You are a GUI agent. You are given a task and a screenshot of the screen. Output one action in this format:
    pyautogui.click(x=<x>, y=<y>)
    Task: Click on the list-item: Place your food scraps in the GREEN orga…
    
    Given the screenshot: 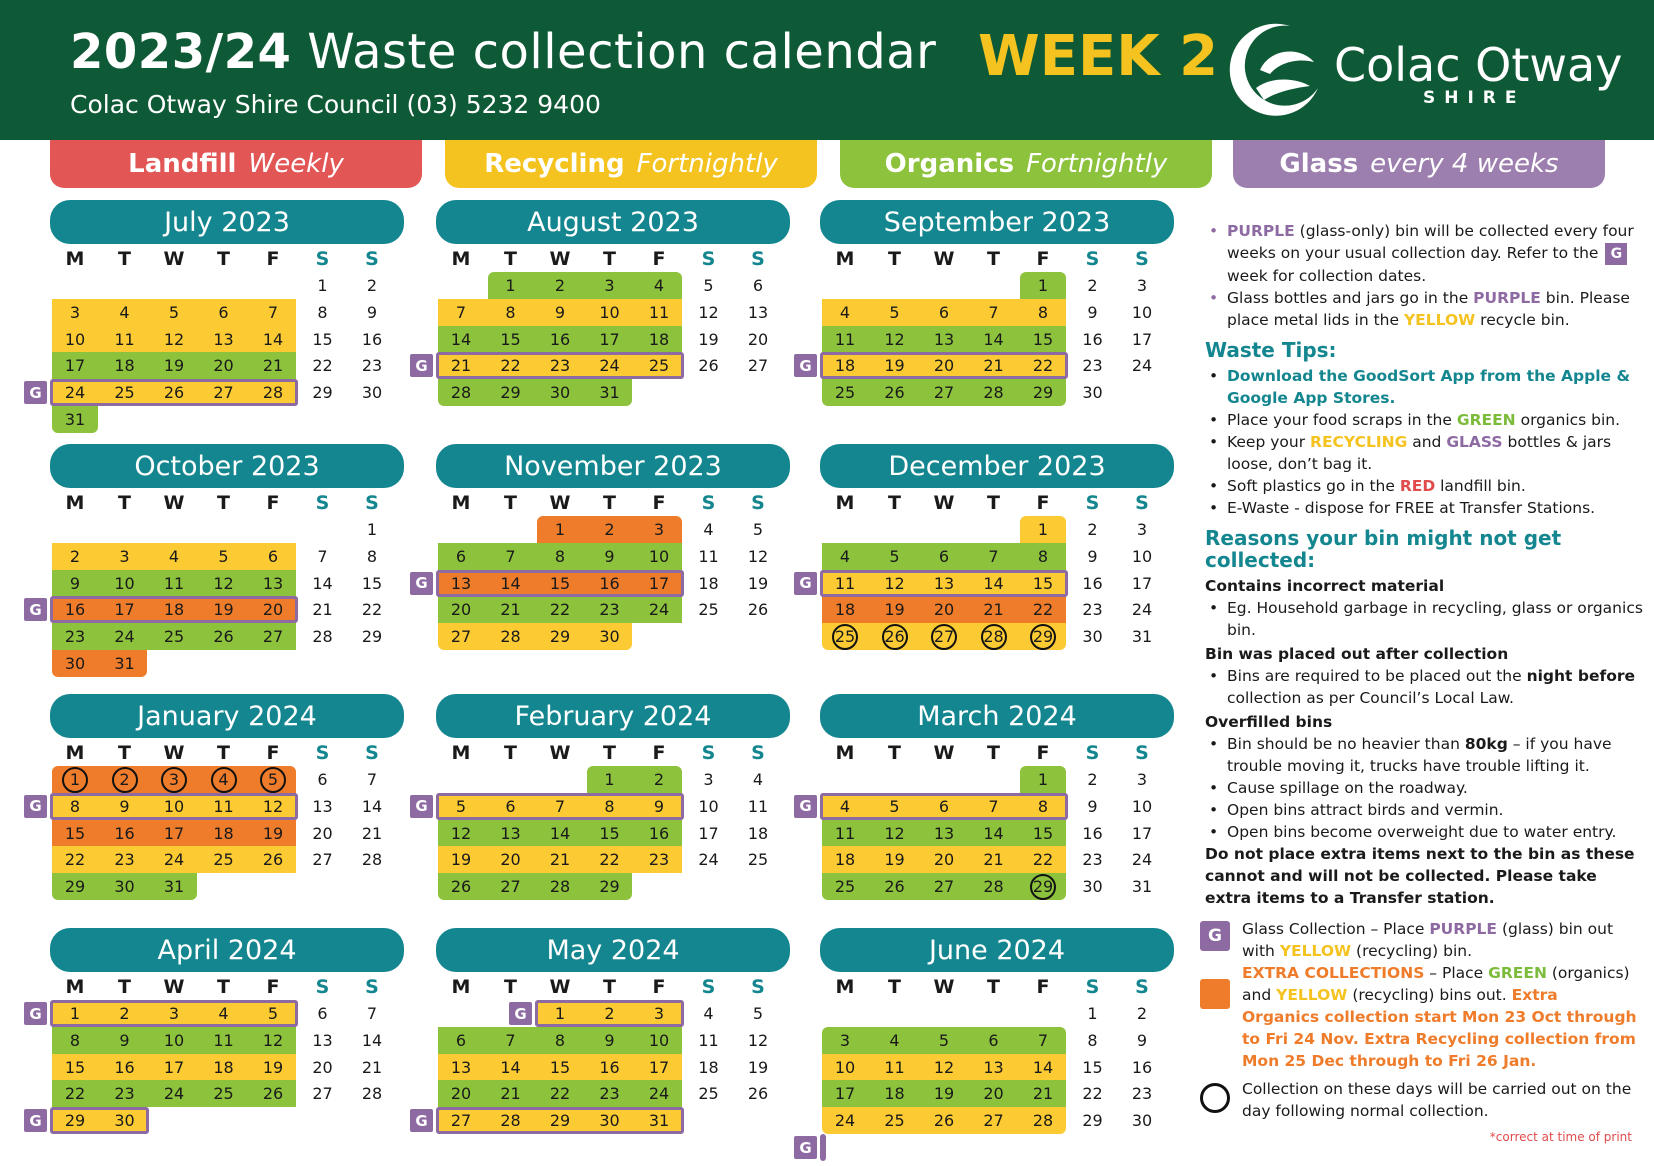 What is the action you would take?
    pyautogui.click(x=1425, y=420)
    